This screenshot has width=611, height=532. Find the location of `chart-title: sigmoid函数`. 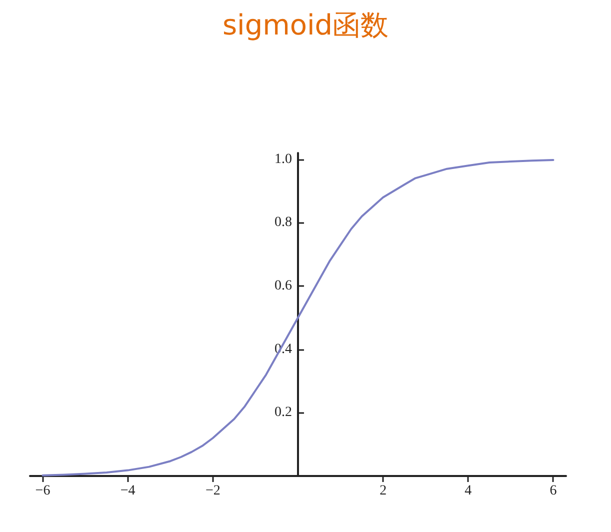

chart-title: sigmoid函数 is located at coordinates (305, 25).